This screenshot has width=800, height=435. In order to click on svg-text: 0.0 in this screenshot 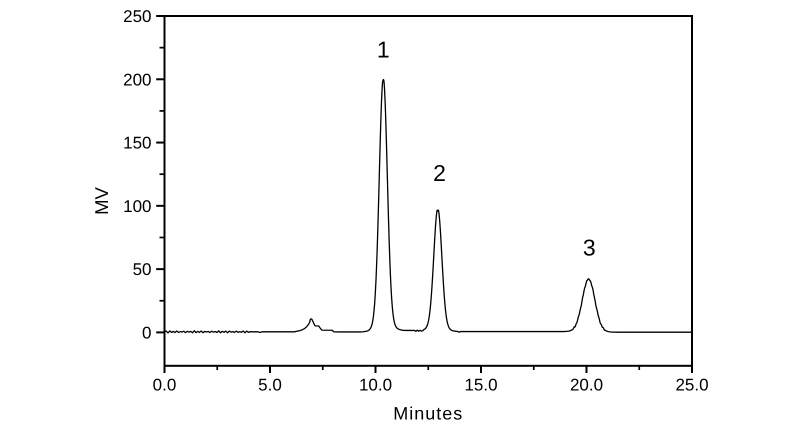, I will do `click(165, 385)`.